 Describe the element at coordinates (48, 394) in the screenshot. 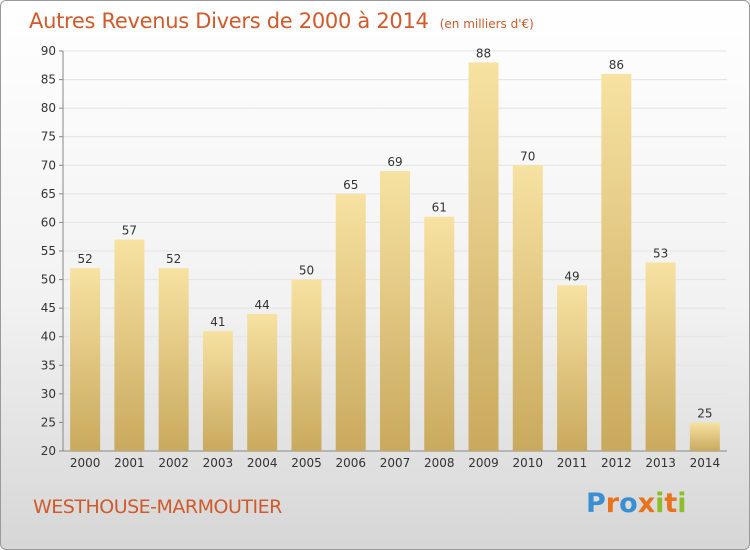

I see `y-tick-label: 30` at that location.